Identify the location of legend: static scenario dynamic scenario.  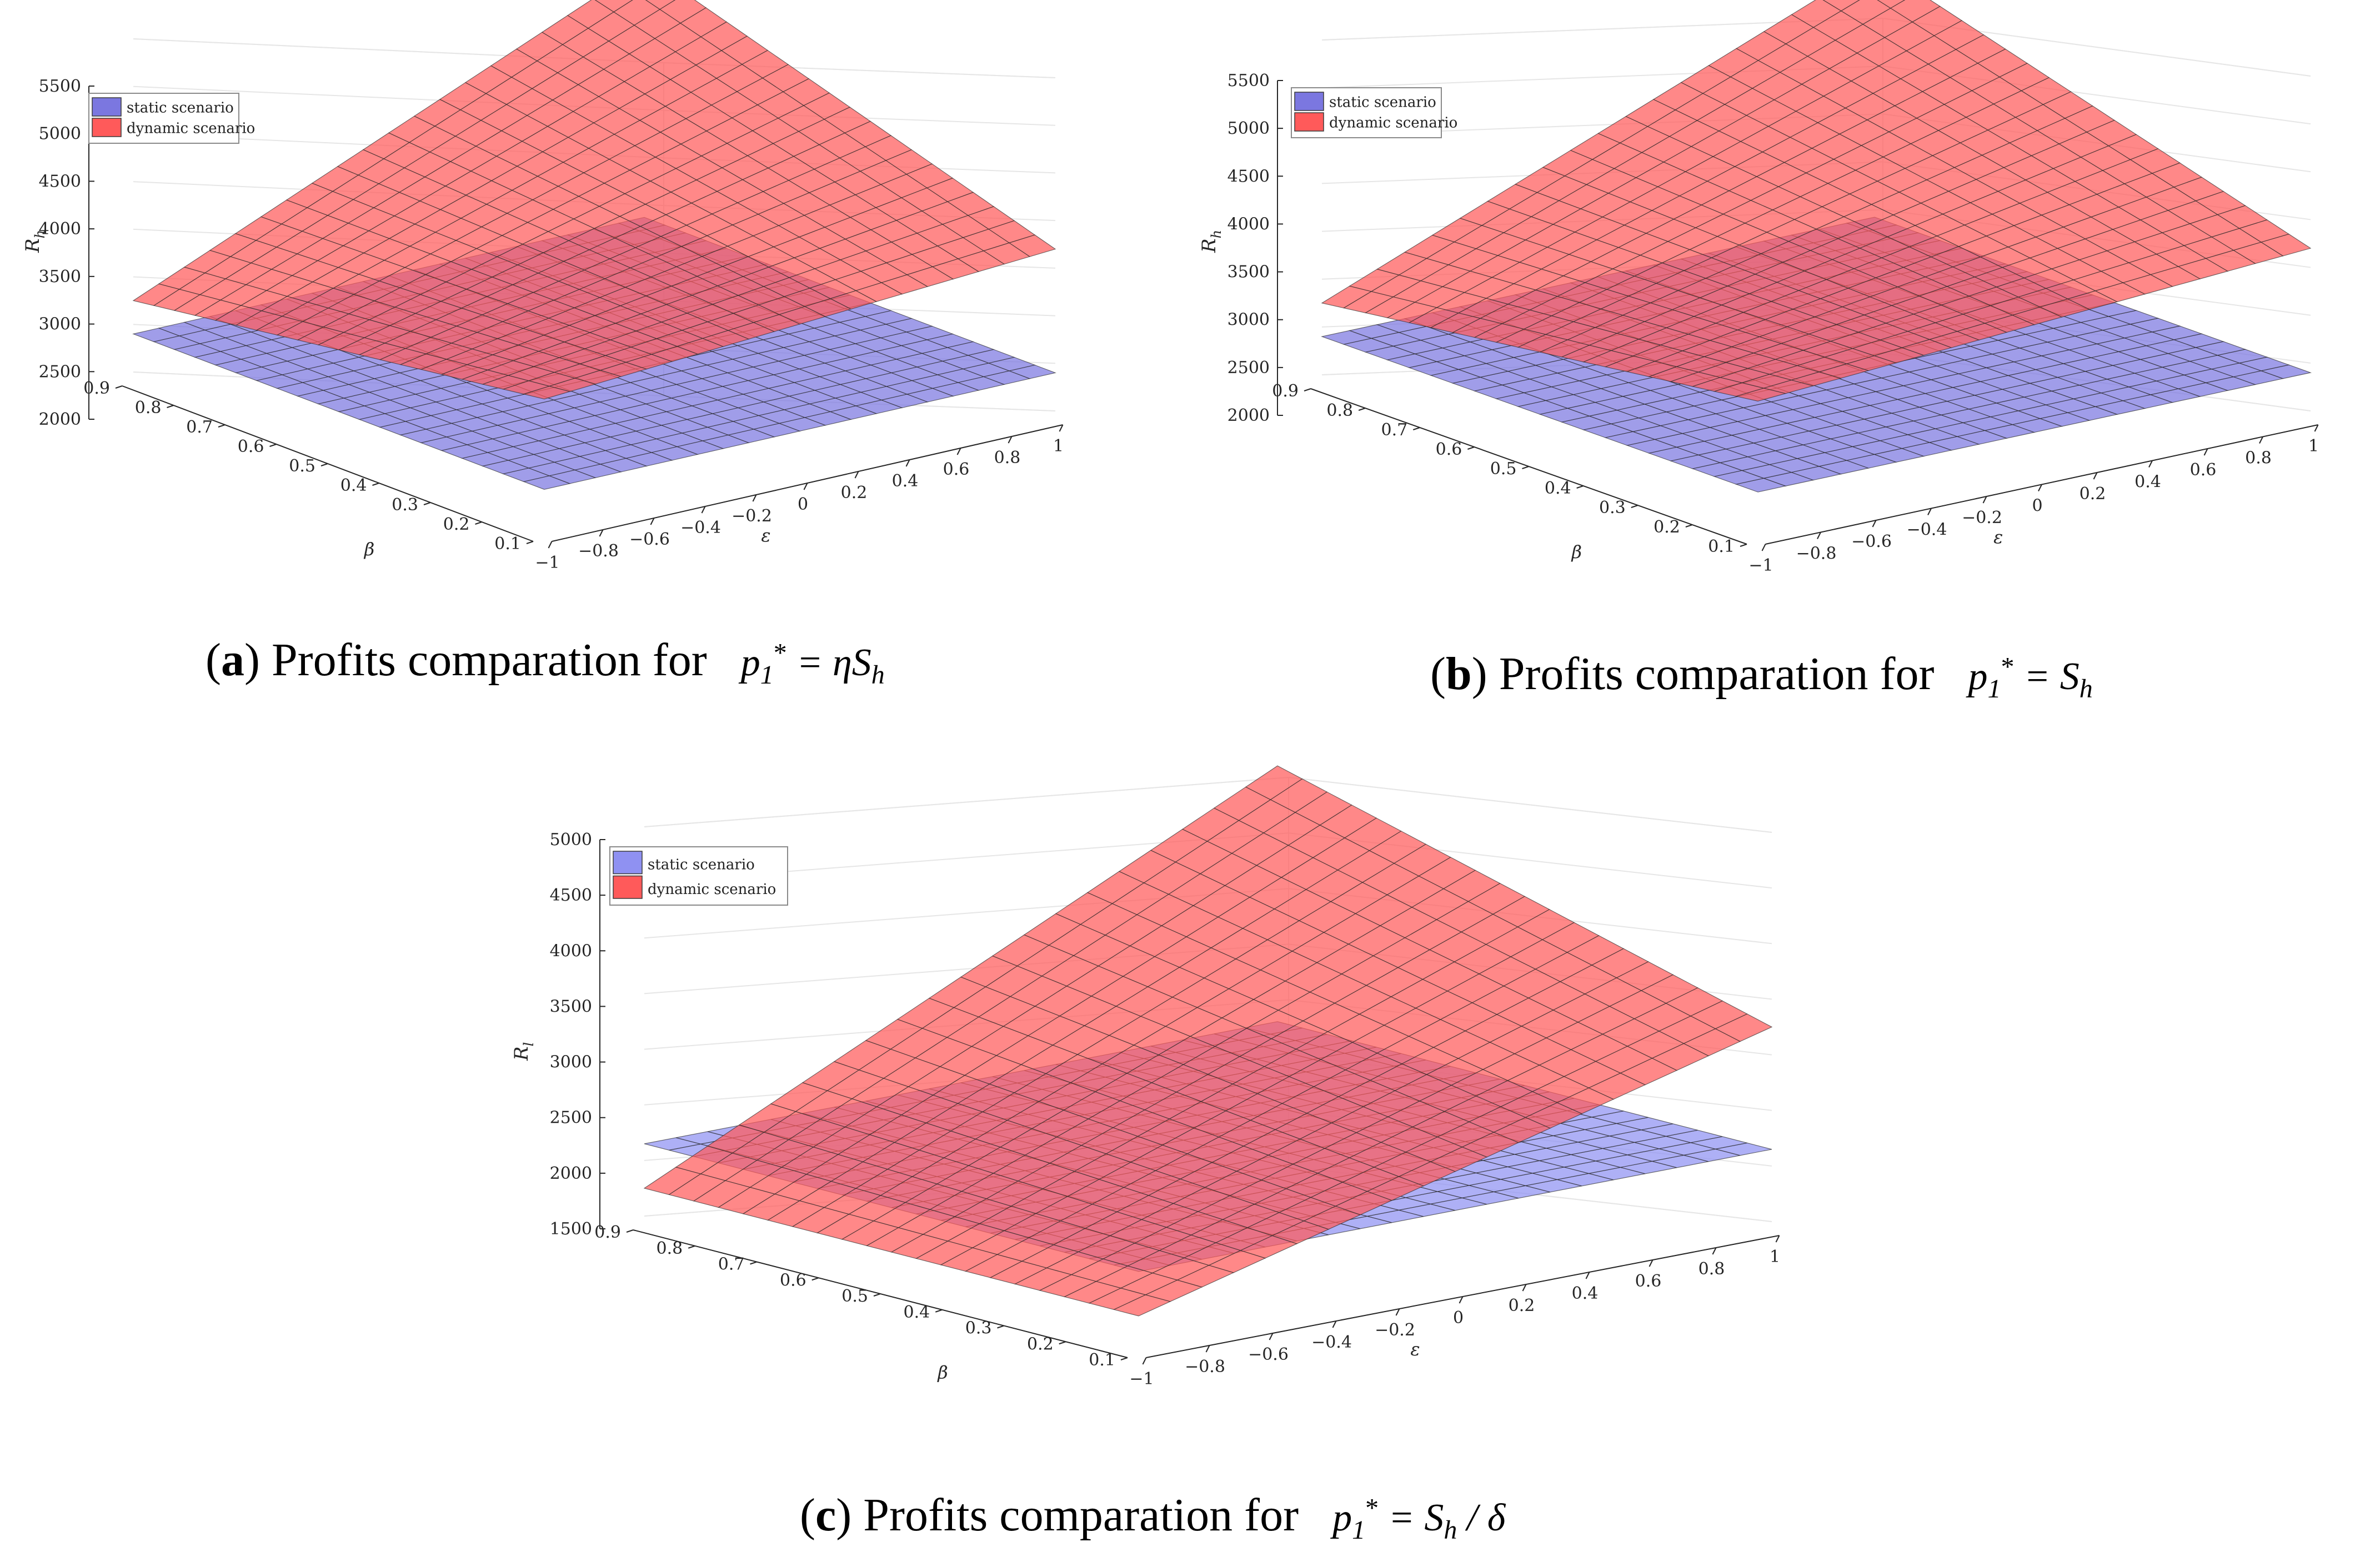
(1374, 112).